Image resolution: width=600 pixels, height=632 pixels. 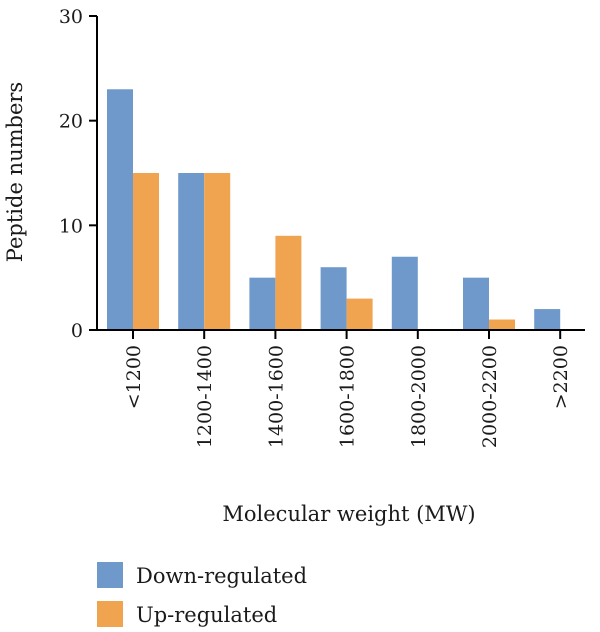 What do you see at coordinates (206, 615) in the screenshot?
I see `legend-label-up-regulated: Up-regulated` at bounding box center [206, 615].